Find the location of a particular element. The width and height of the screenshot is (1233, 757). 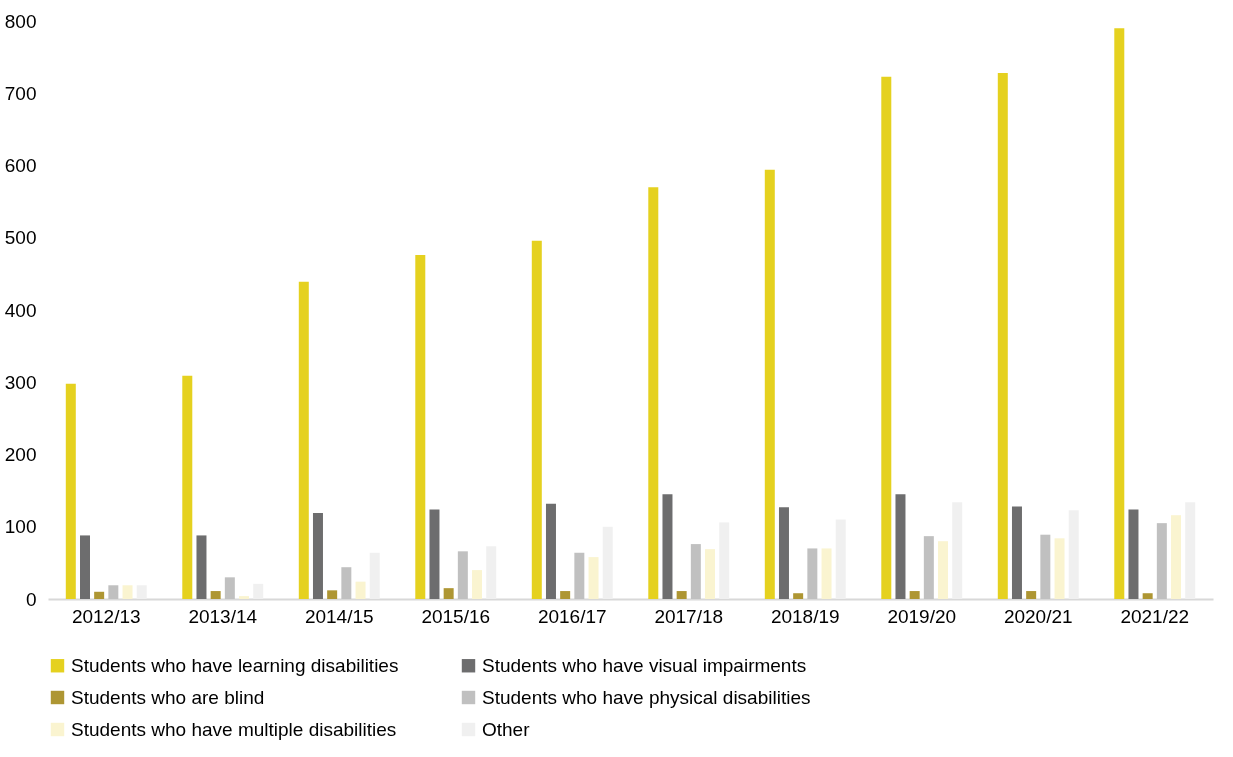

x-tick-label: 2013/14 is located at coordinates (223, 616).